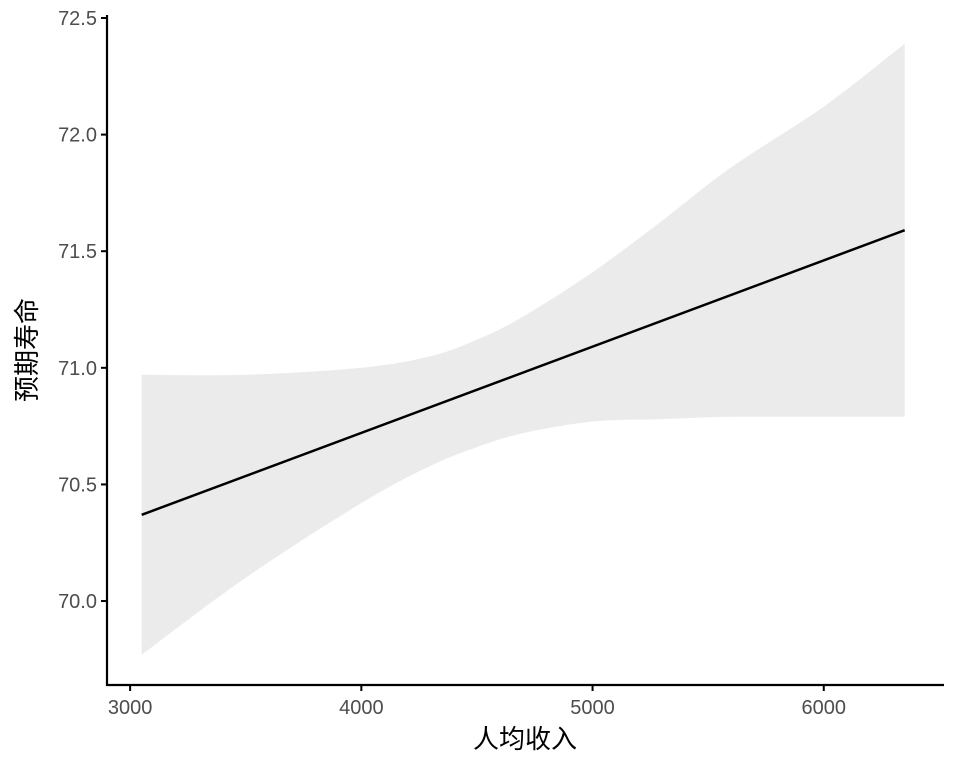 The width and height of the screenshot is (960, 768). I want to click on y-tick-label: 70.0, so click(77, 602).